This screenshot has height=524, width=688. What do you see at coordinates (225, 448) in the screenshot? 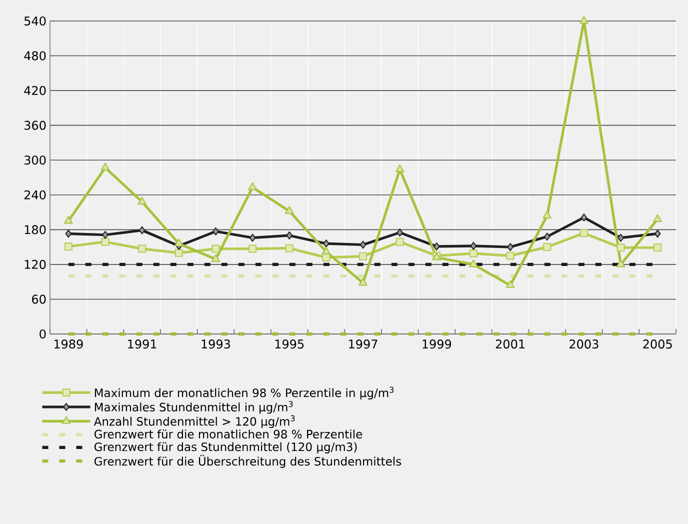
I see `legend-label: Grenzwert für das Stundenmittel (120 µg/m3)` at bounding box center [225, 448].